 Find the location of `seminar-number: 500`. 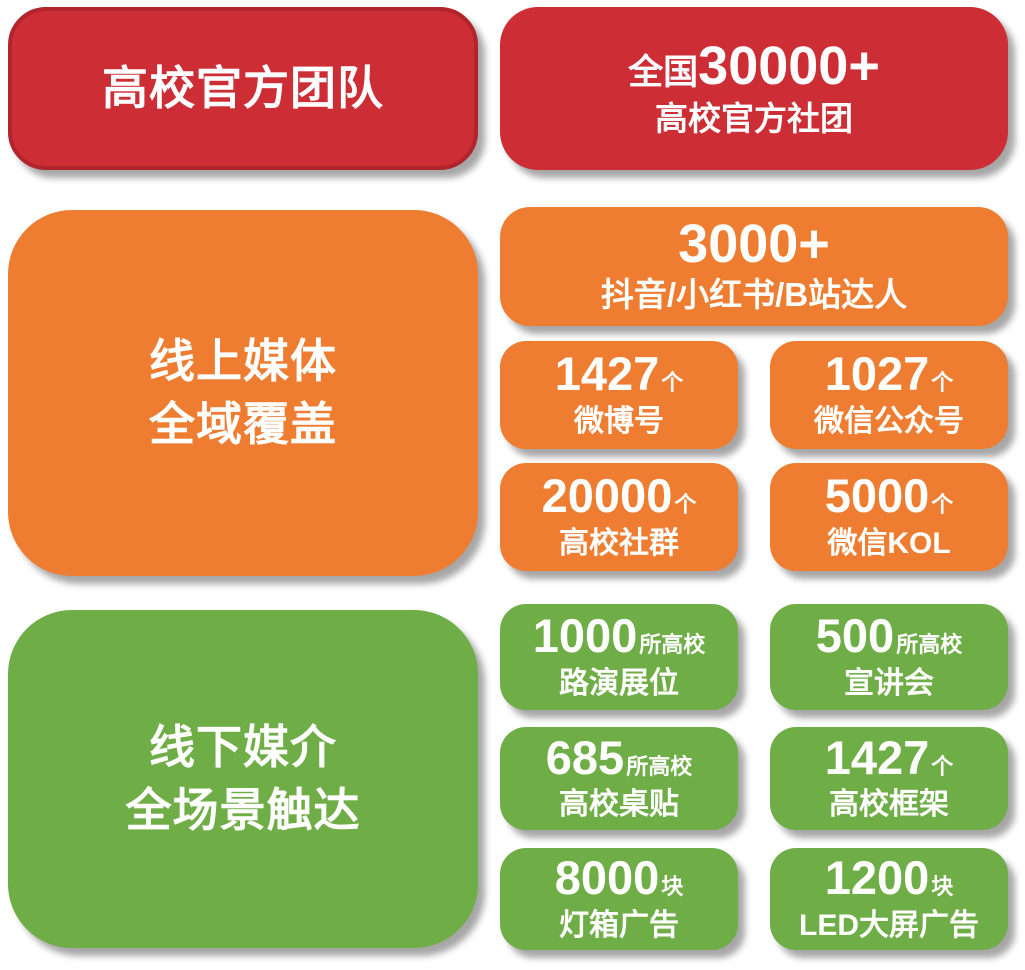

seminar-number: 500 is located at coordinates (855, 636).